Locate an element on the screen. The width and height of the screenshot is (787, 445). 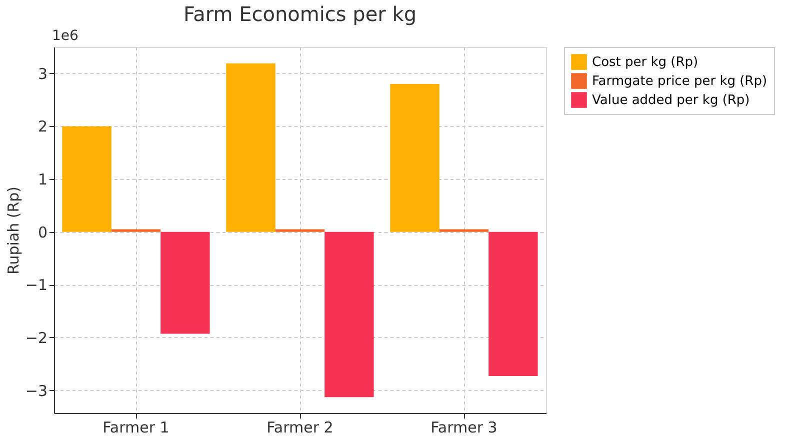
legend-label: Cost per kg (Rp) is located at coordinates (645, 62).